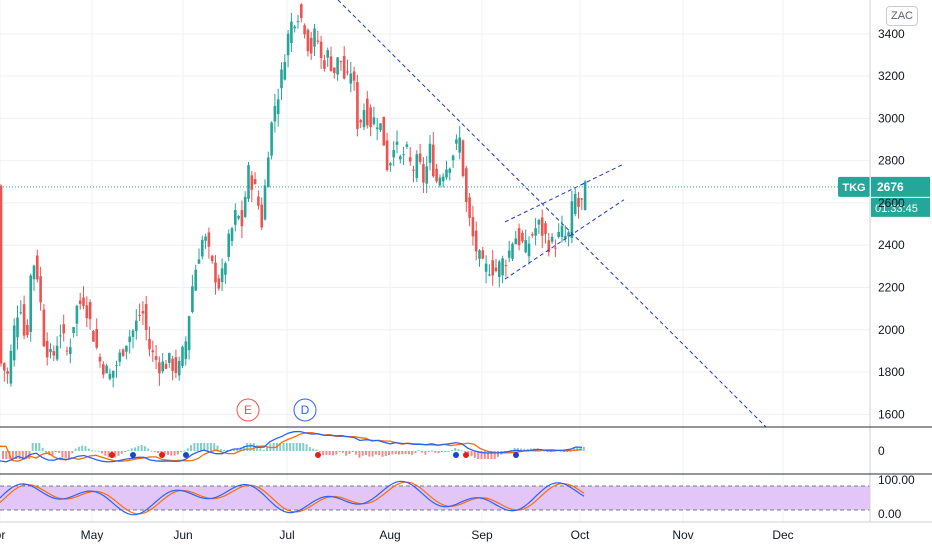 The image size is (932, 555). What do you see at coordinates (890, 187) in the screenshot?
I see `last-price-label: 2676` at bounding box center [890, 187].